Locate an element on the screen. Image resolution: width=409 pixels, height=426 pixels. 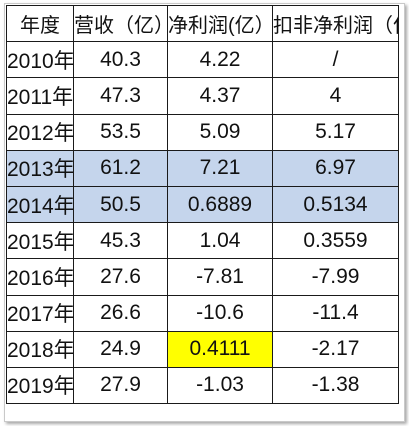
cell-year: 2011年 is located at coordinates (40, 96).